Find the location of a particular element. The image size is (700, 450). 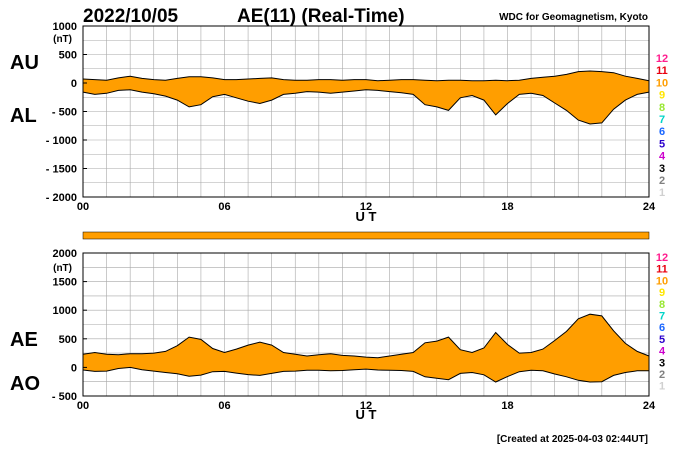

au-al-x-axis-label: U T is located at coordinates (366, 216).